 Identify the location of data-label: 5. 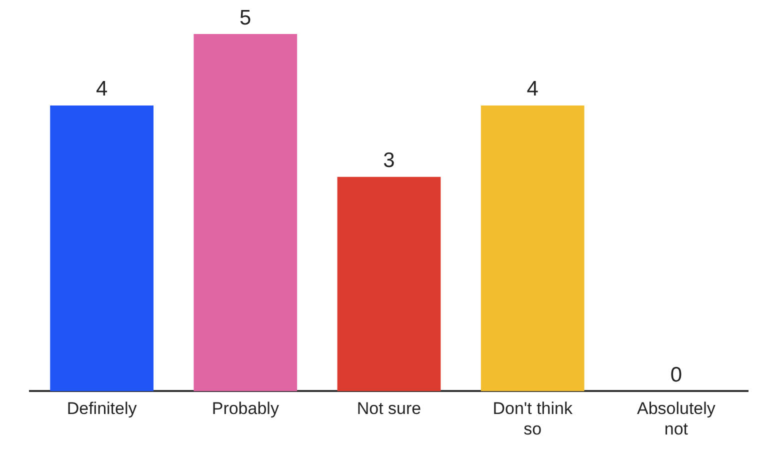
(246, 18).